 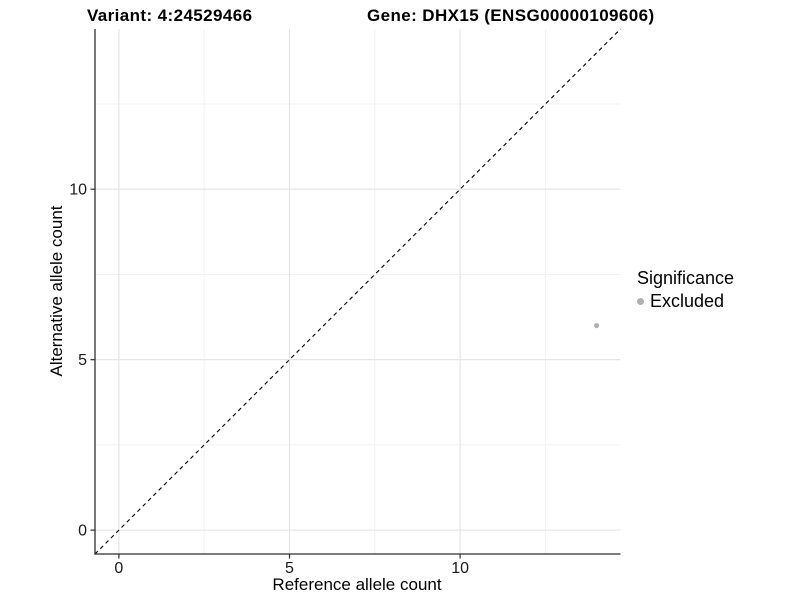 I want to click on legend-item-excluded: Excluded, so click(x=685, y=301).